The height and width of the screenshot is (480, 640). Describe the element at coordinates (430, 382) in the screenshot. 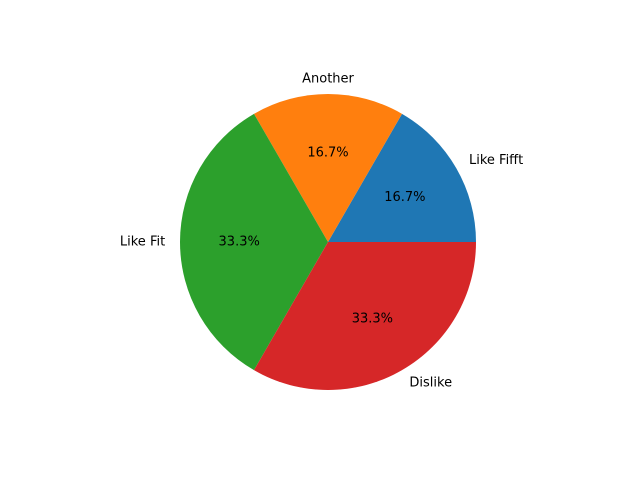

I see `slice-label-dislike: Dislike` at that location.